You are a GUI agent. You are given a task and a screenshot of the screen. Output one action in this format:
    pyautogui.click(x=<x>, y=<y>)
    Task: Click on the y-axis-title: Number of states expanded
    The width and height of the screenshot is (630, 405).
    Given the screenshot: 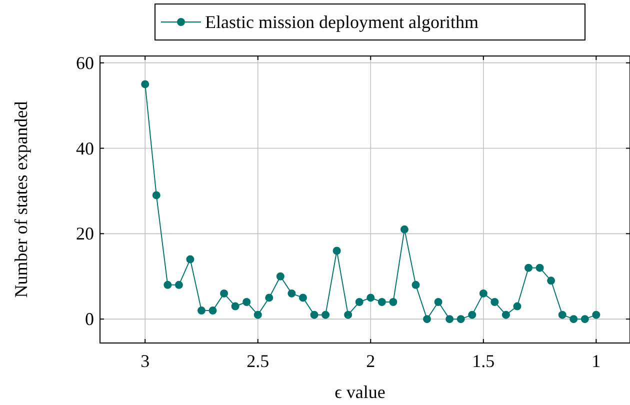 What is the action you would take?
    pyautogui.click(x=21, y=199)
    